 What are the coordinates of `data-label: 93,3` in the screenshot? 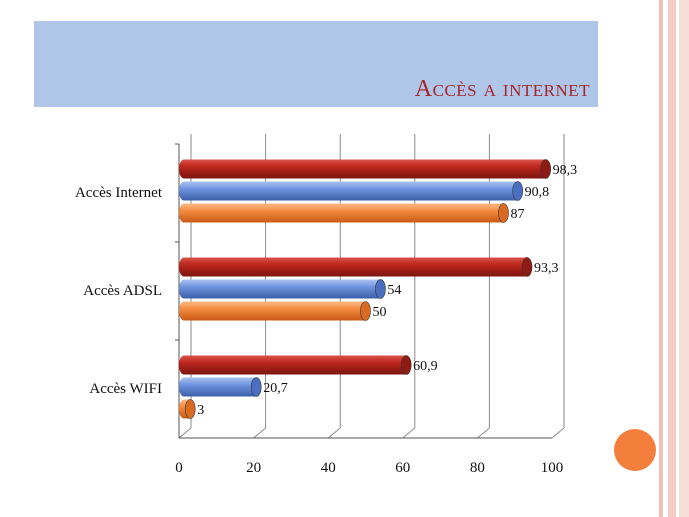 It's located at (546, 268).